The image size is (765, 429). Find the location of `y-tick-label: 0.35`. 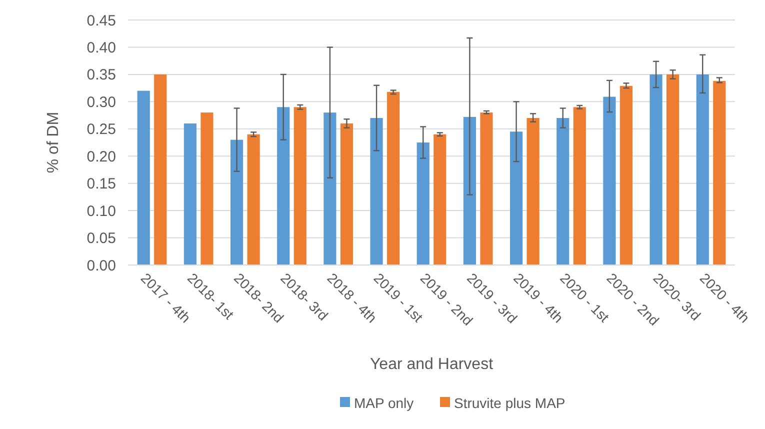

y-tick-label: 0.35 is located at coordinates (101, 75).